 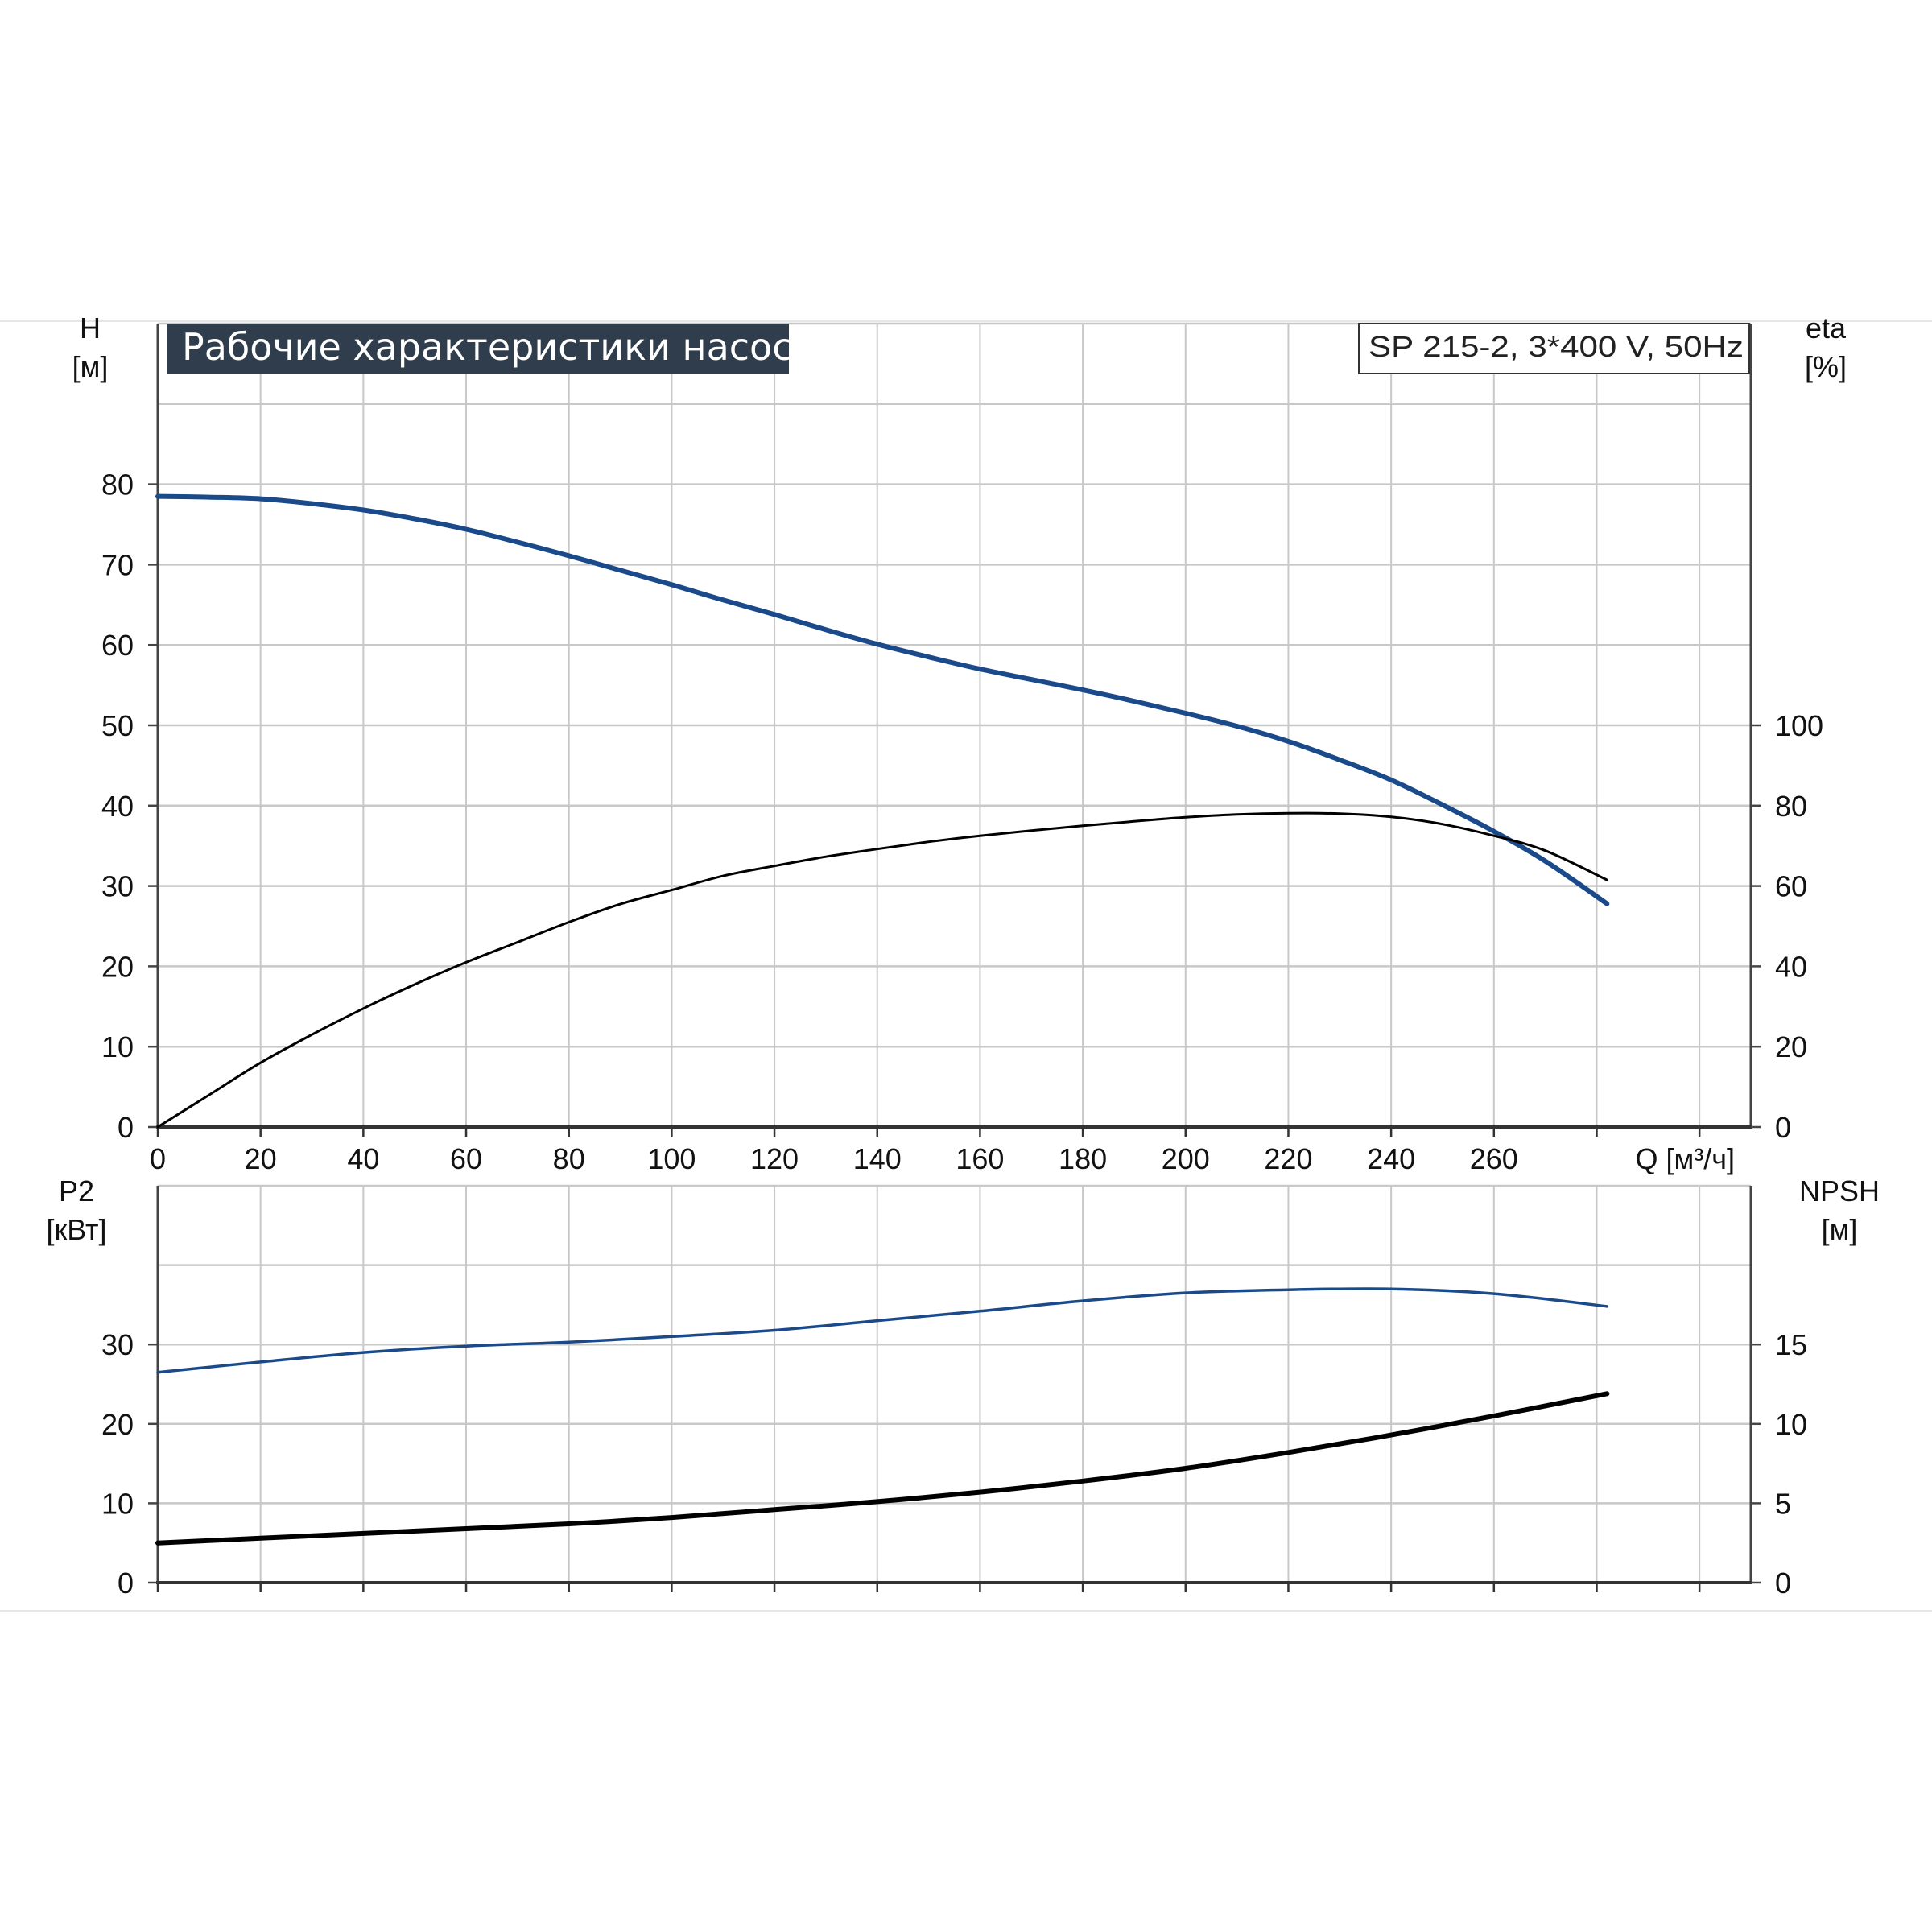 What do you see at coordinates (774, 1158) in the screenshot?
I see `x-tick-label: 120` at bounding box center [774, 1158].